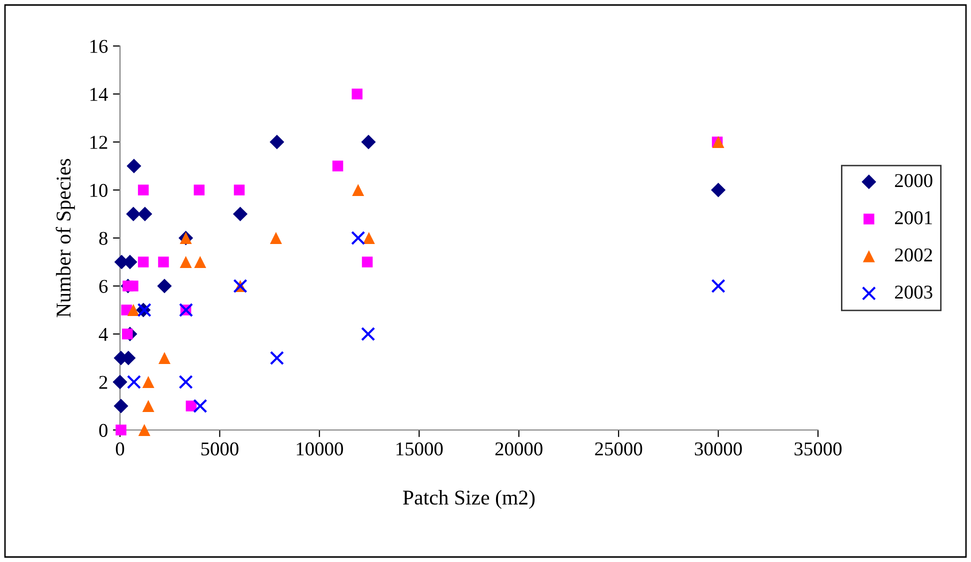 This screenshot has width=971, height=562. Describe the element at coordinates (99, 142) in the screenshot. I see `y-tick-label: 12` at that location.